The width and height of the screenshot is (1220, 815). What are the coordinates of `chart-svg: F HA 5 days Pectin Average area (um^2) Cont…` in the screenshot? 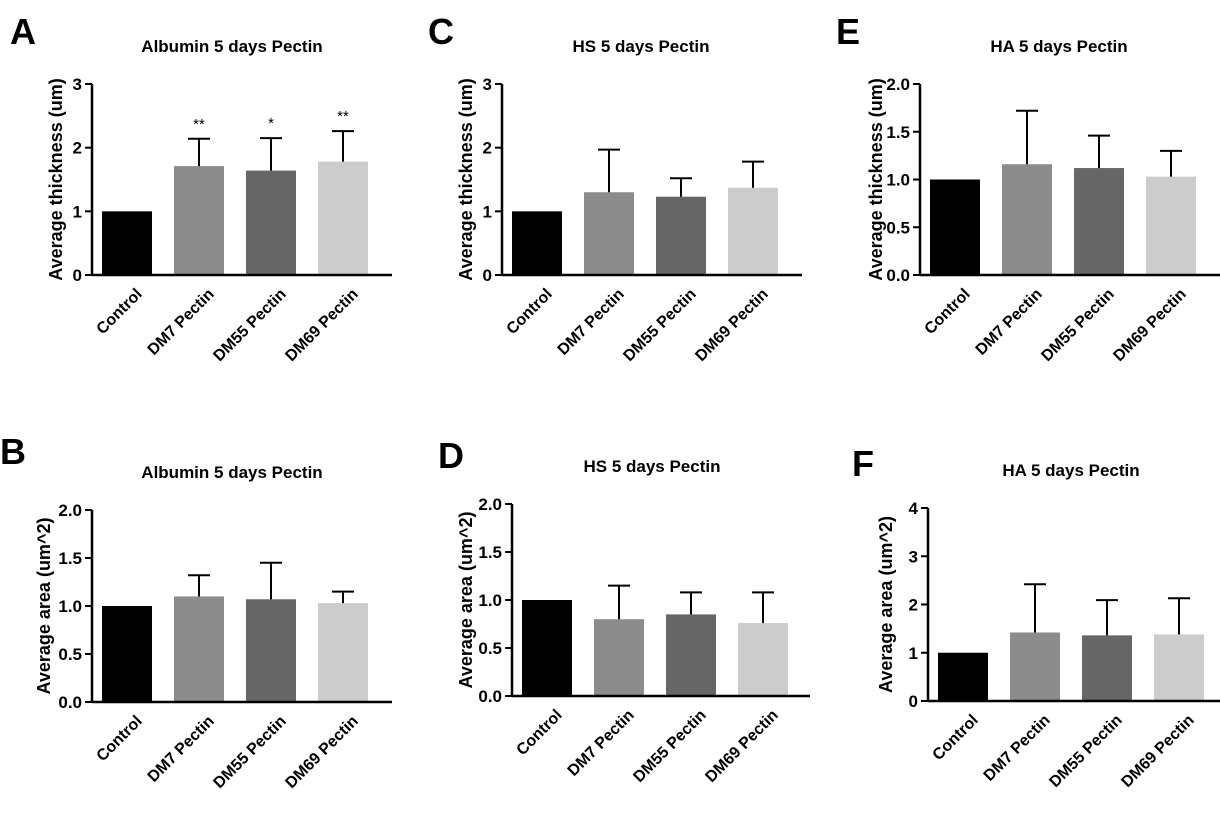 It's located at (1036, 617).